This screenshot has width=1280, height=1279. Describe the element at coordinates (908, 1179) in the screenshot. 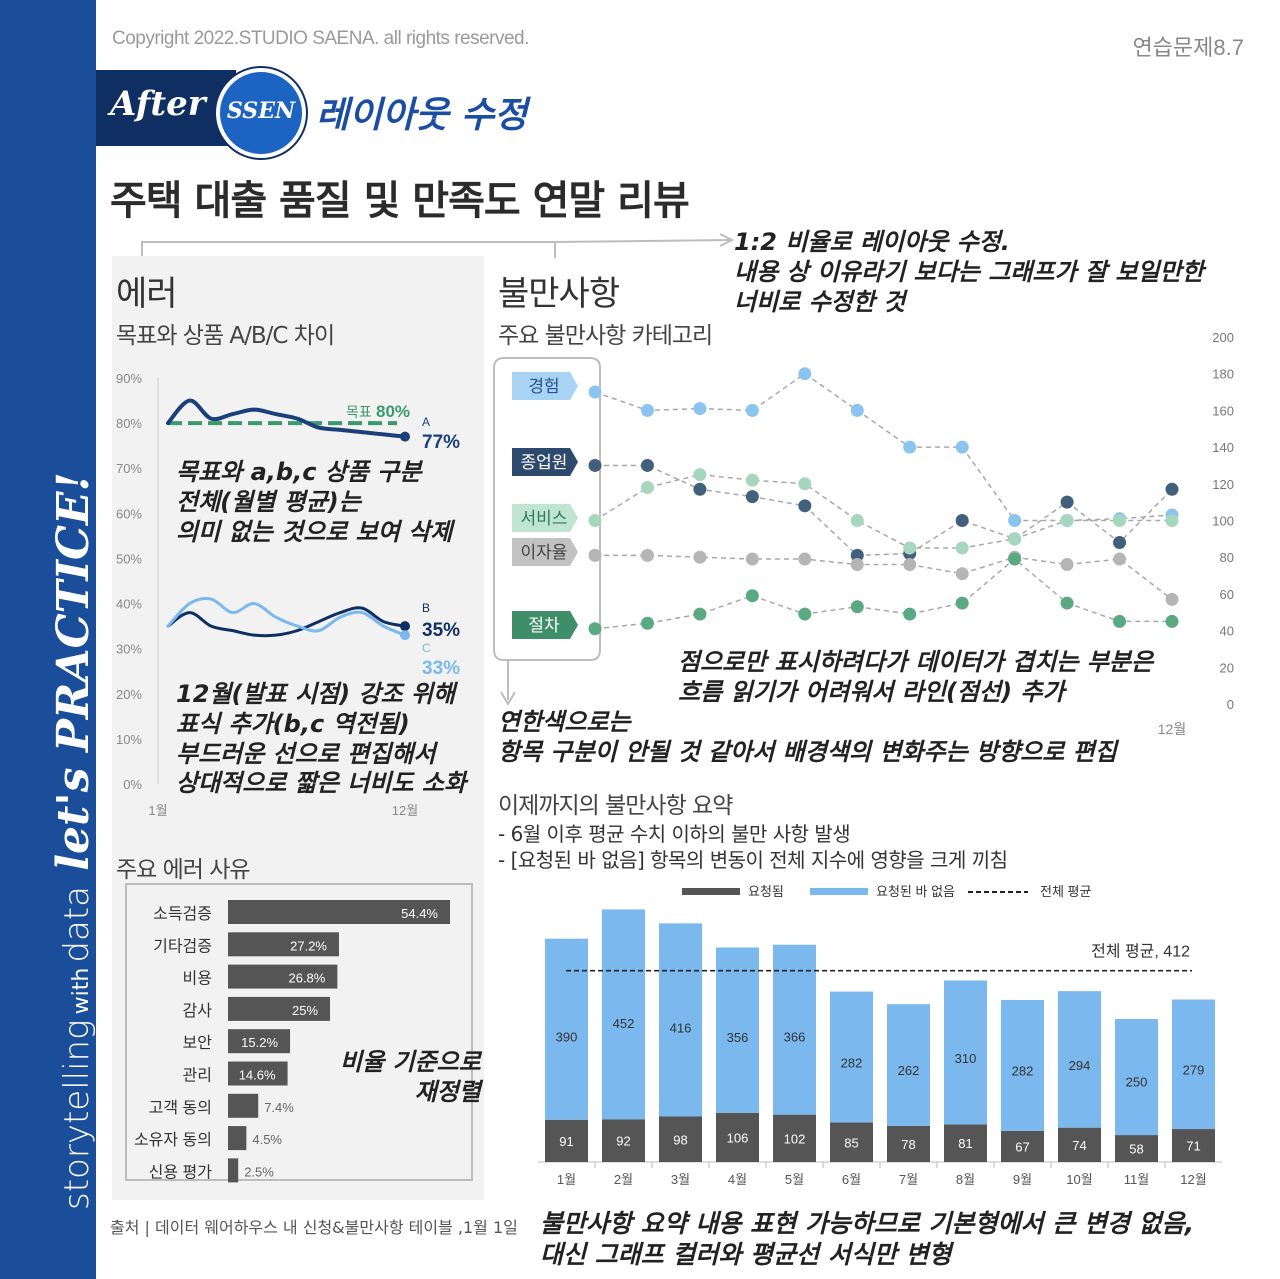

I see `stack-x-tick: 7월` at that location.